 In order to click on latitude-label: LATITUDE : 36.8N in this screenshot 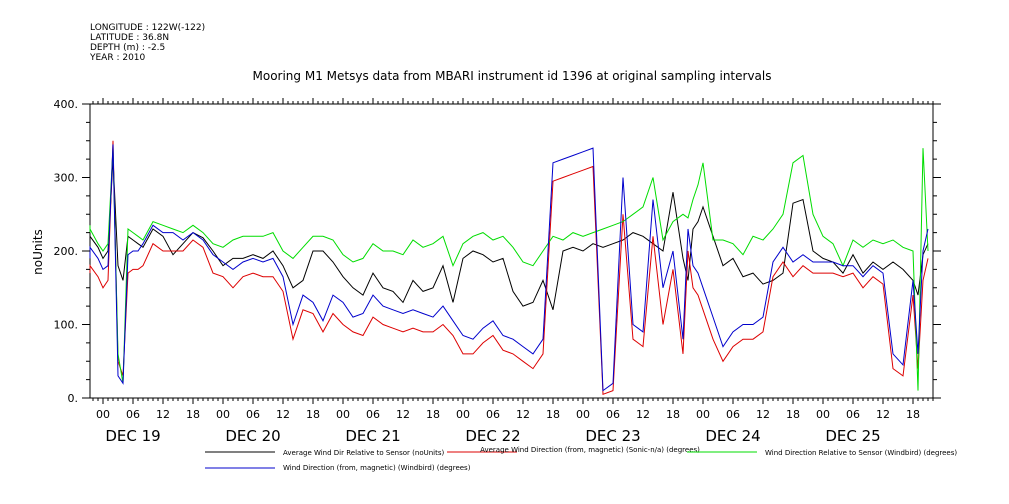, I will do `click(129, 38)`.